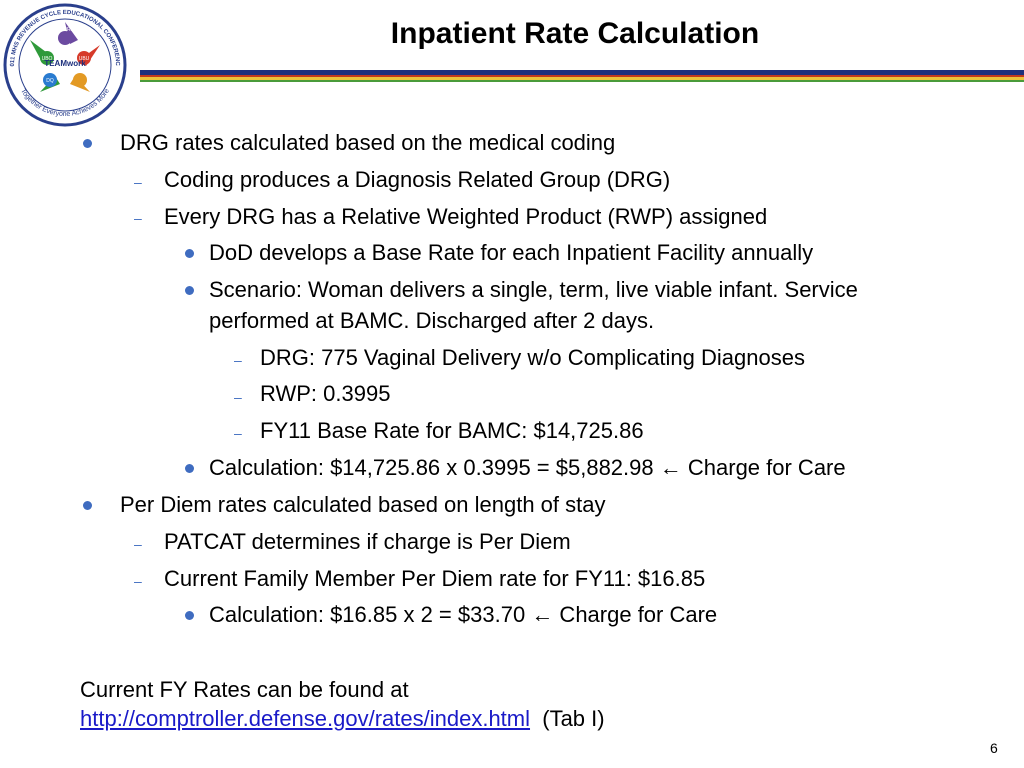  Describe the element at coordinates (575, 33) in the screenshot. I see `slide-title: Inpatient Rate Calculation` at that location.